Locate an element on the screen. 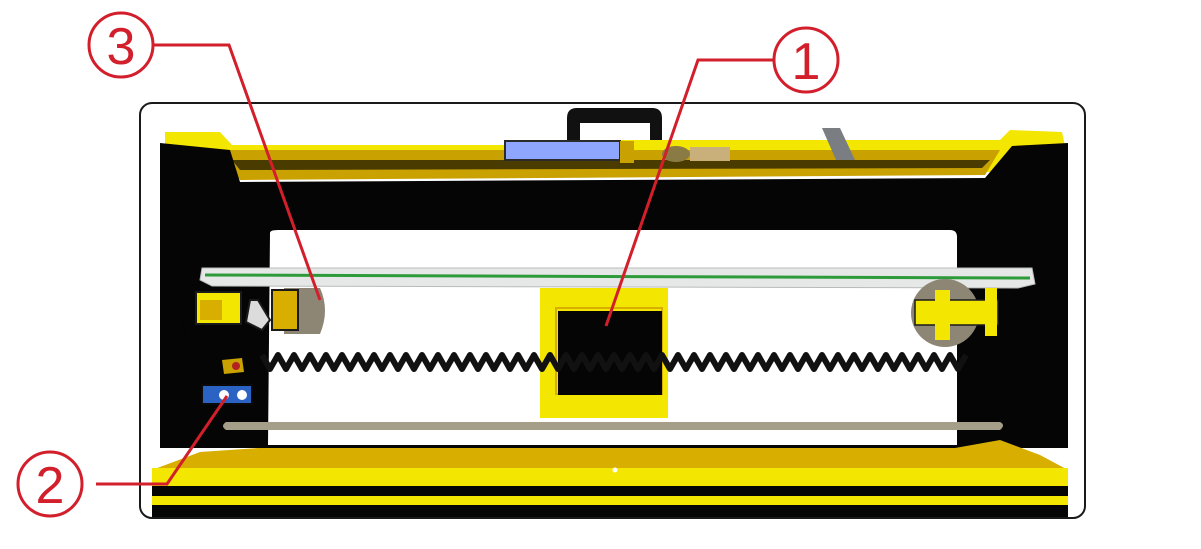  right-side-plate is located at coordinates (1003, 347).